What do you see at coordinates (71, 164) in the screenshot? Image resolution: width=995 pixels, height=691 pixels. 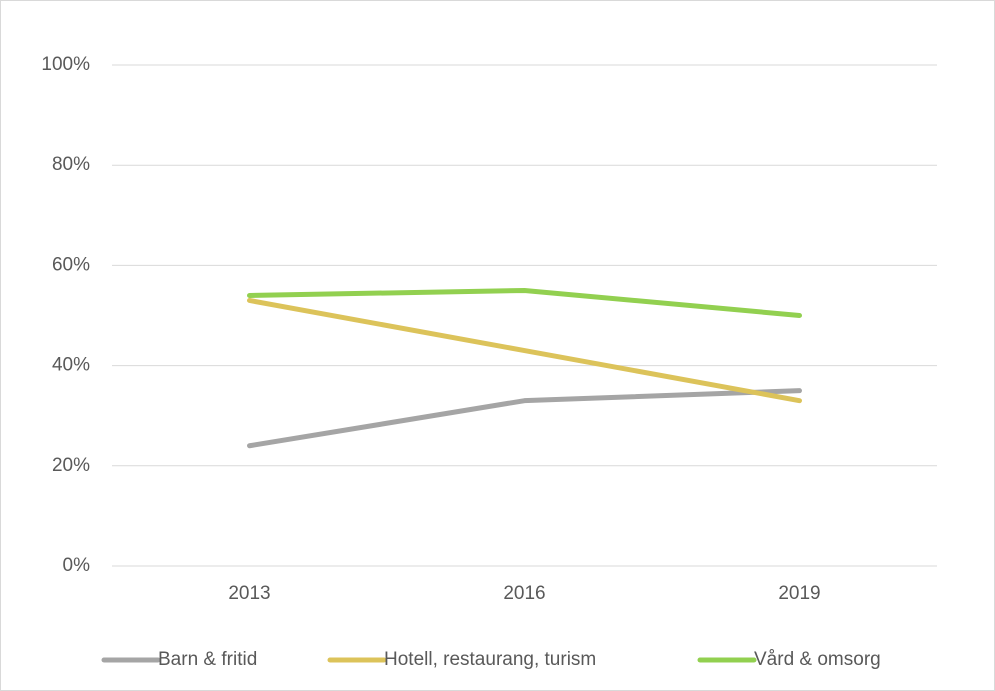 I see `y-tick-label: 80%` at bounding box center [71, 164].